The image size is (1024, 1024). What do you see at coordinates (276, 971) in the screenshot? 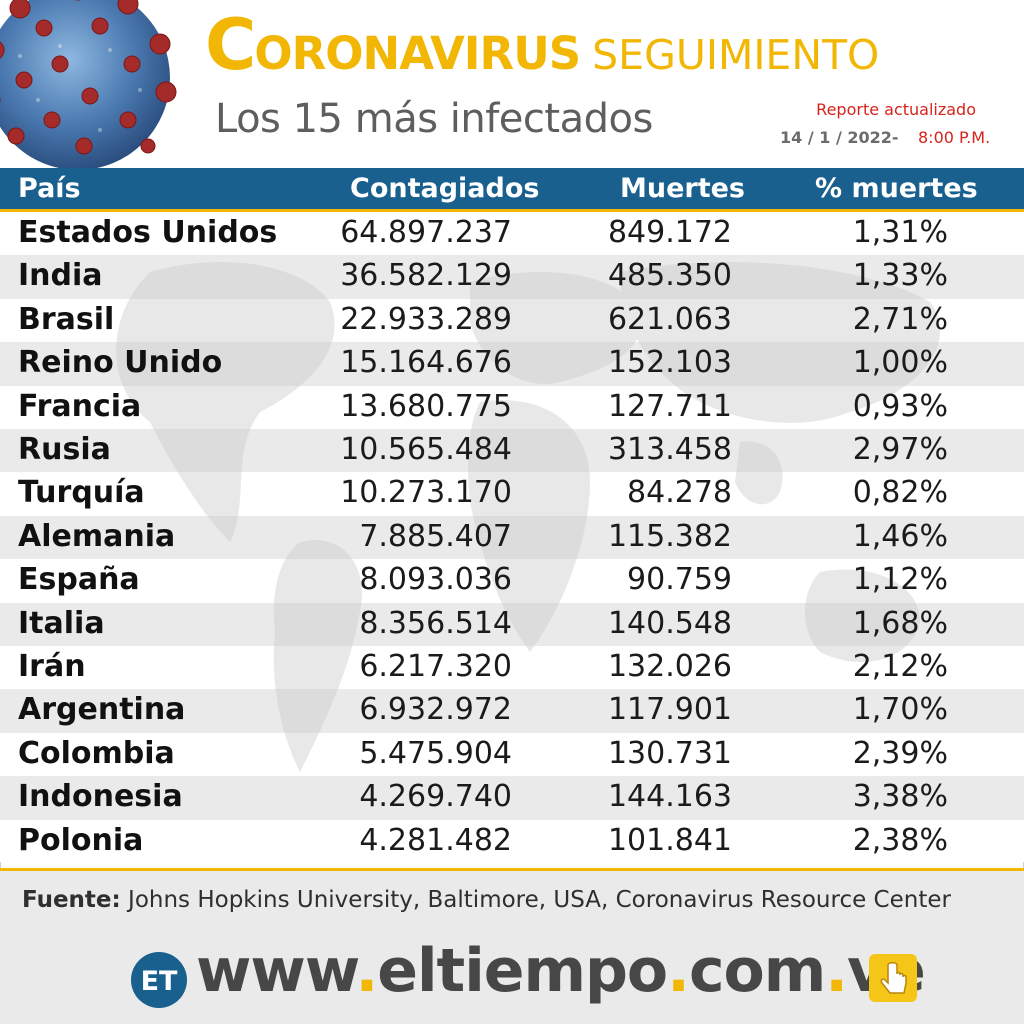
I see `url-part: www` at bounding box center [276, 971].